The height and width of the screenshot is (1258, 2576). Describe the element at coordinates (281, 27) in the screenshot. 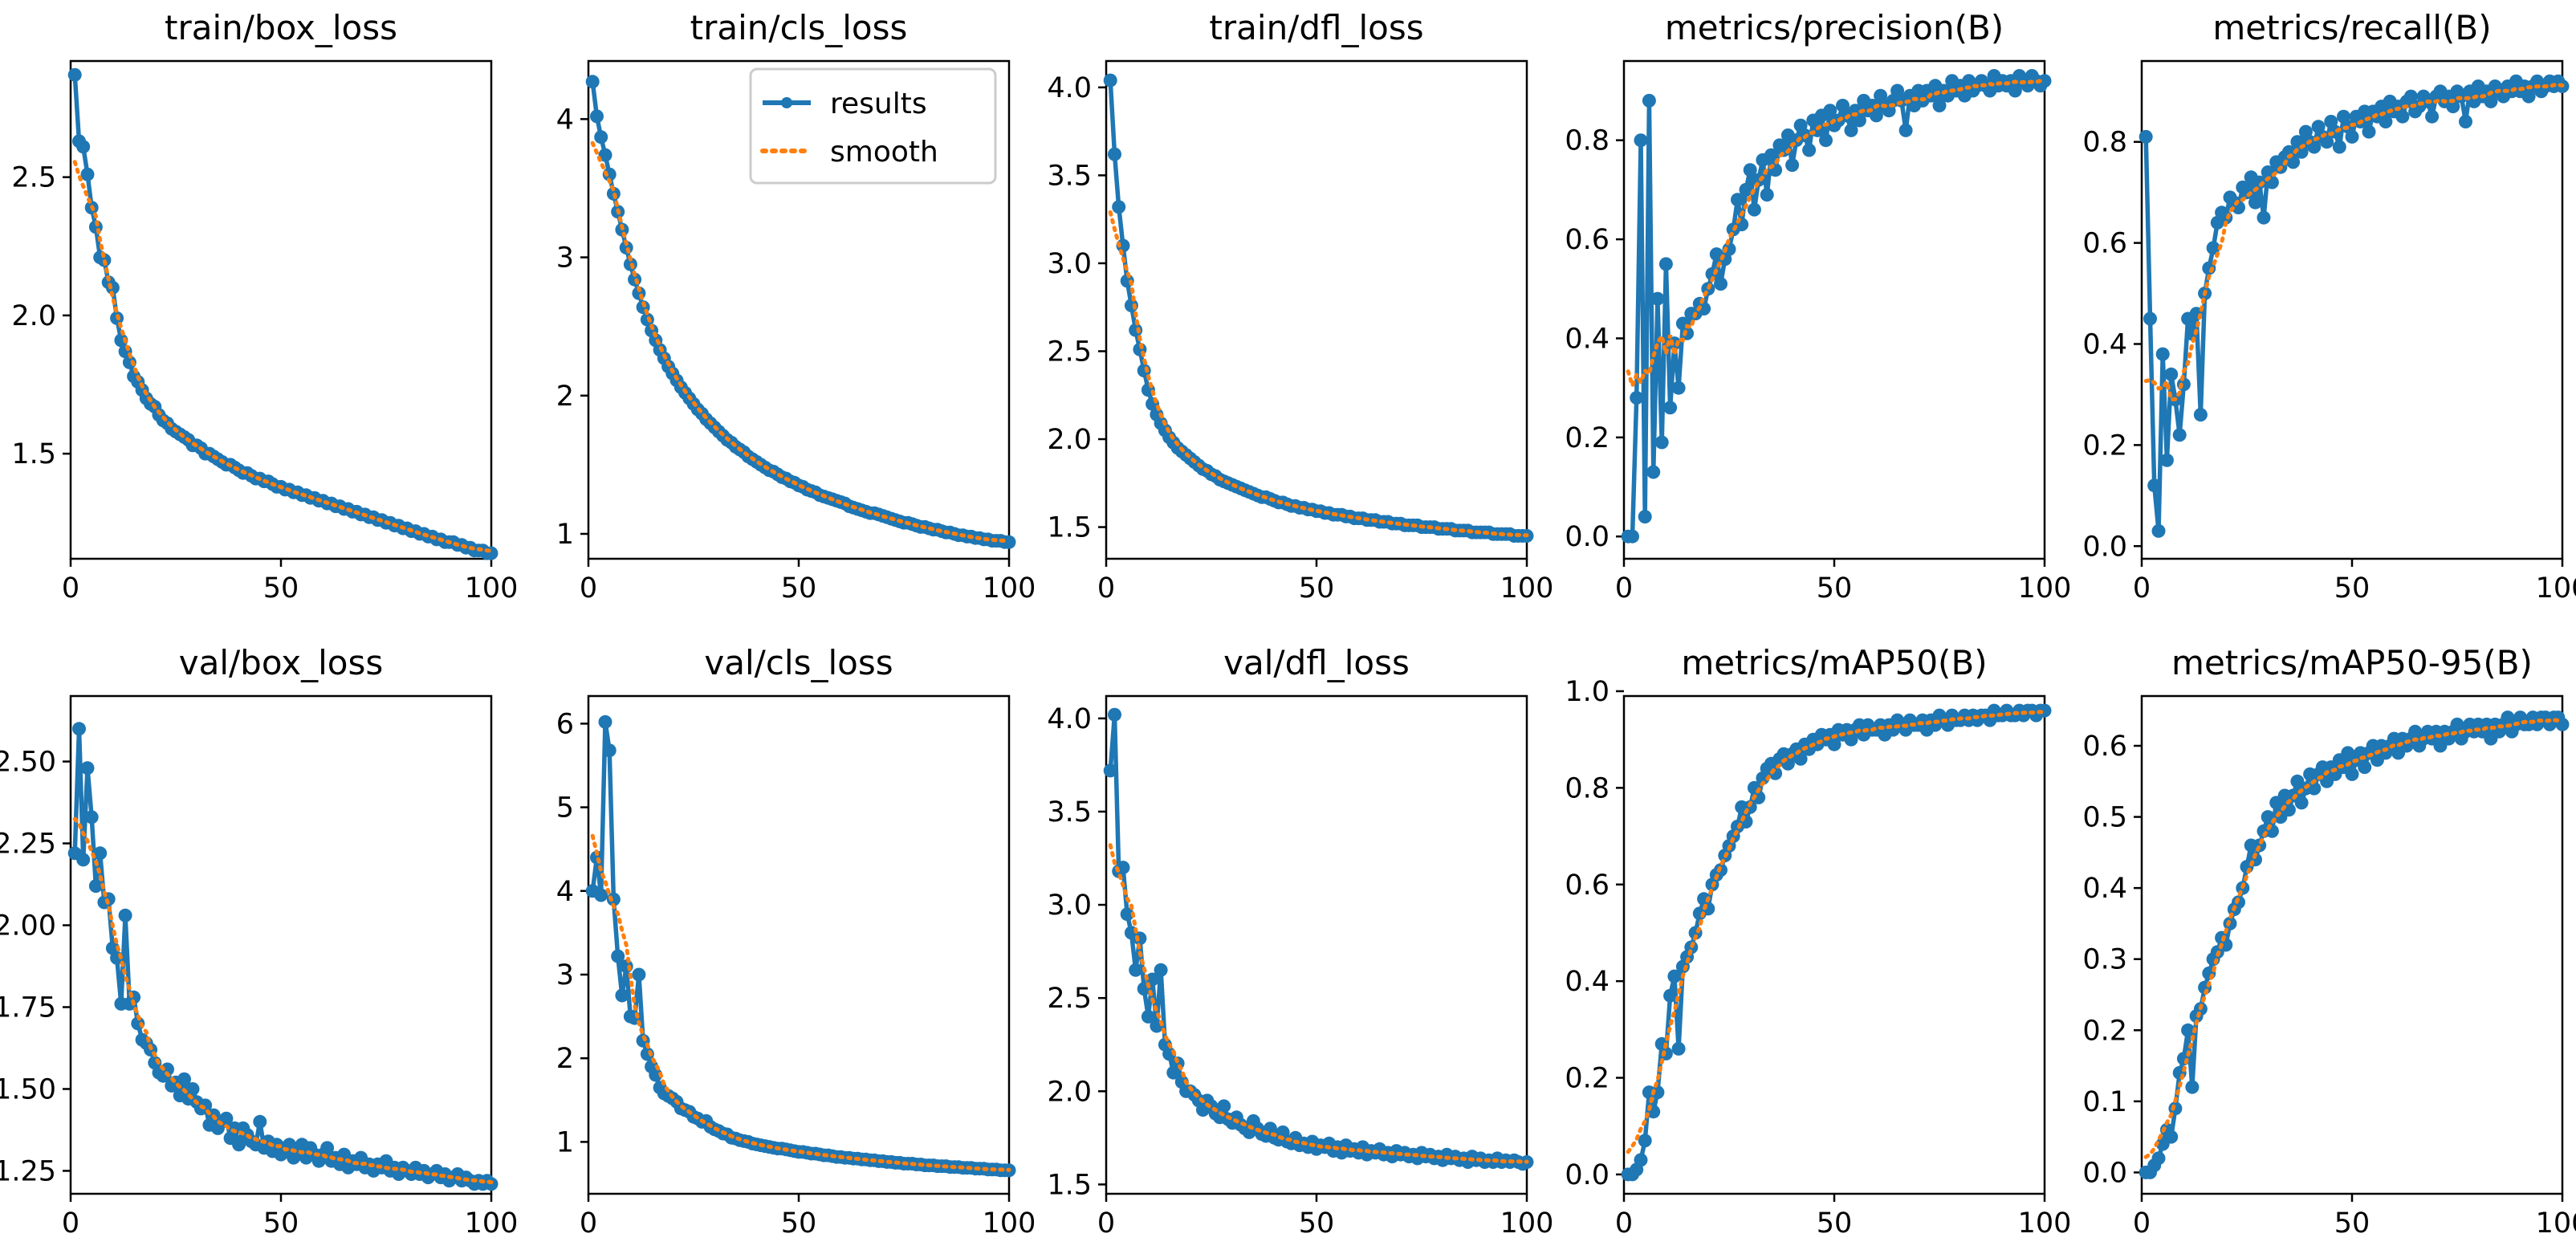

I see `subplot-title: train/box_loss` at that location.